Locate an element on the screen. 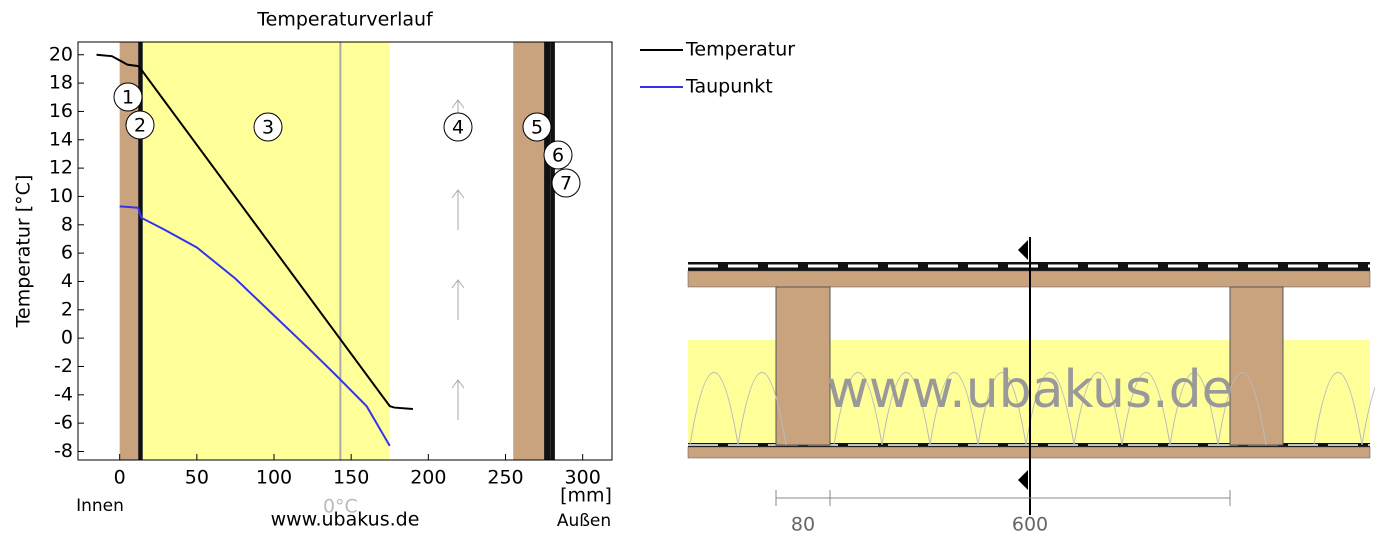  y-tick-label: 10 is located at coordinates (61, 196).